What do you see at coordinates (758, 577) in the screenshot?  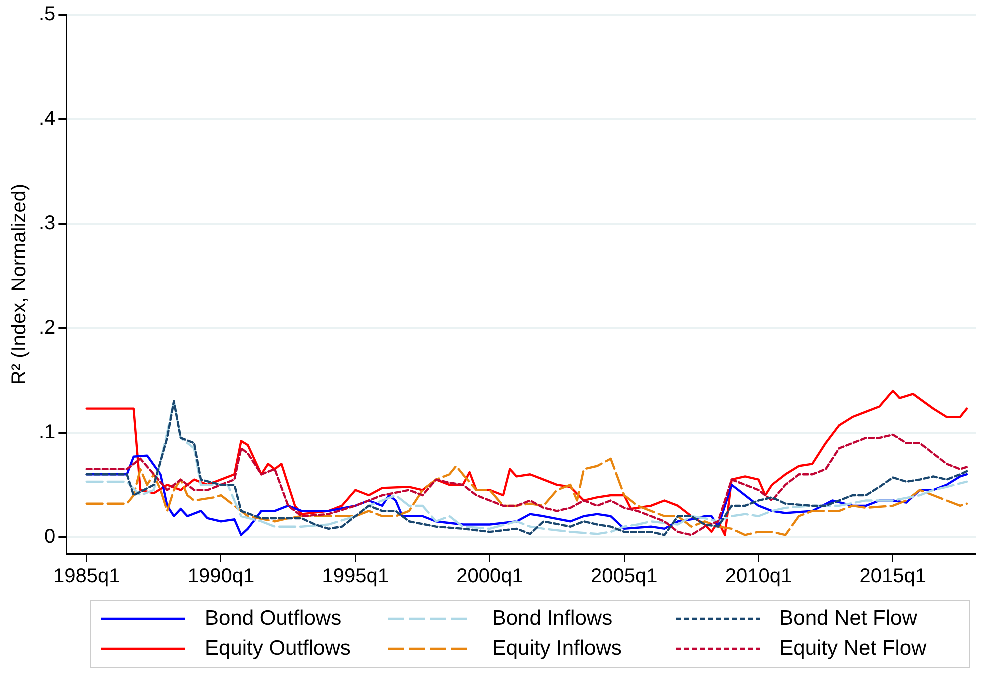 I see `x-tick-label: 2010q1` at bounding box center [758, 577].